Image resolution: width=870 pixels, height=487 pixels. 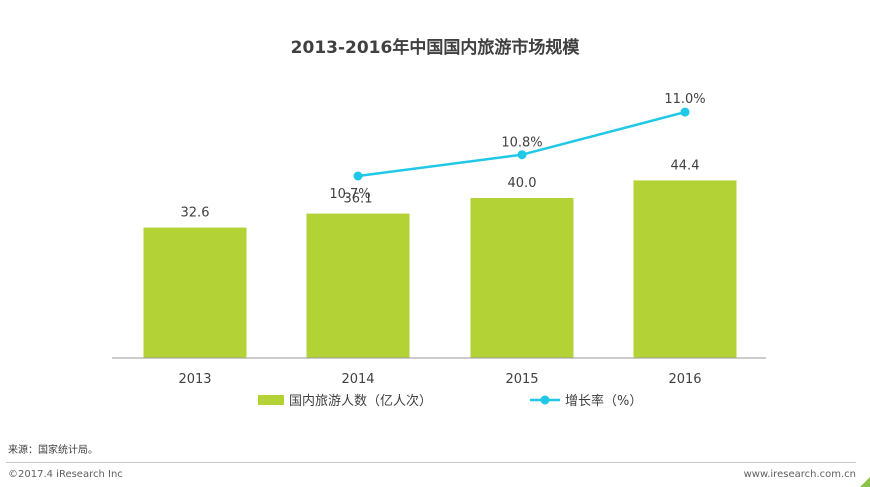 I want to click on x-tick-label-2013: 2013, so click(x=194, y=379).